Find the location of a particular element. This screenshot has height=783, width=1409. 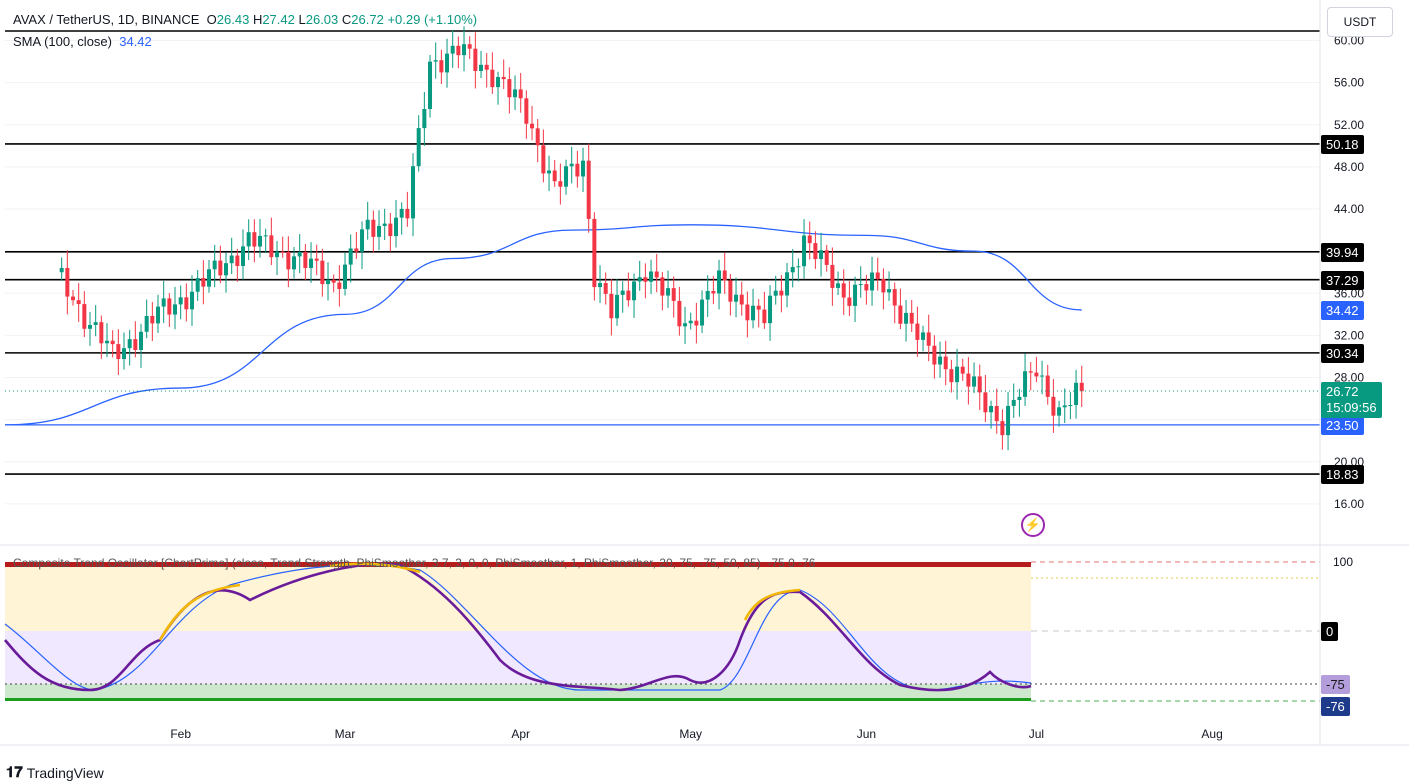

osc-zero-label: 0 is located at coordinates (1330, 631).